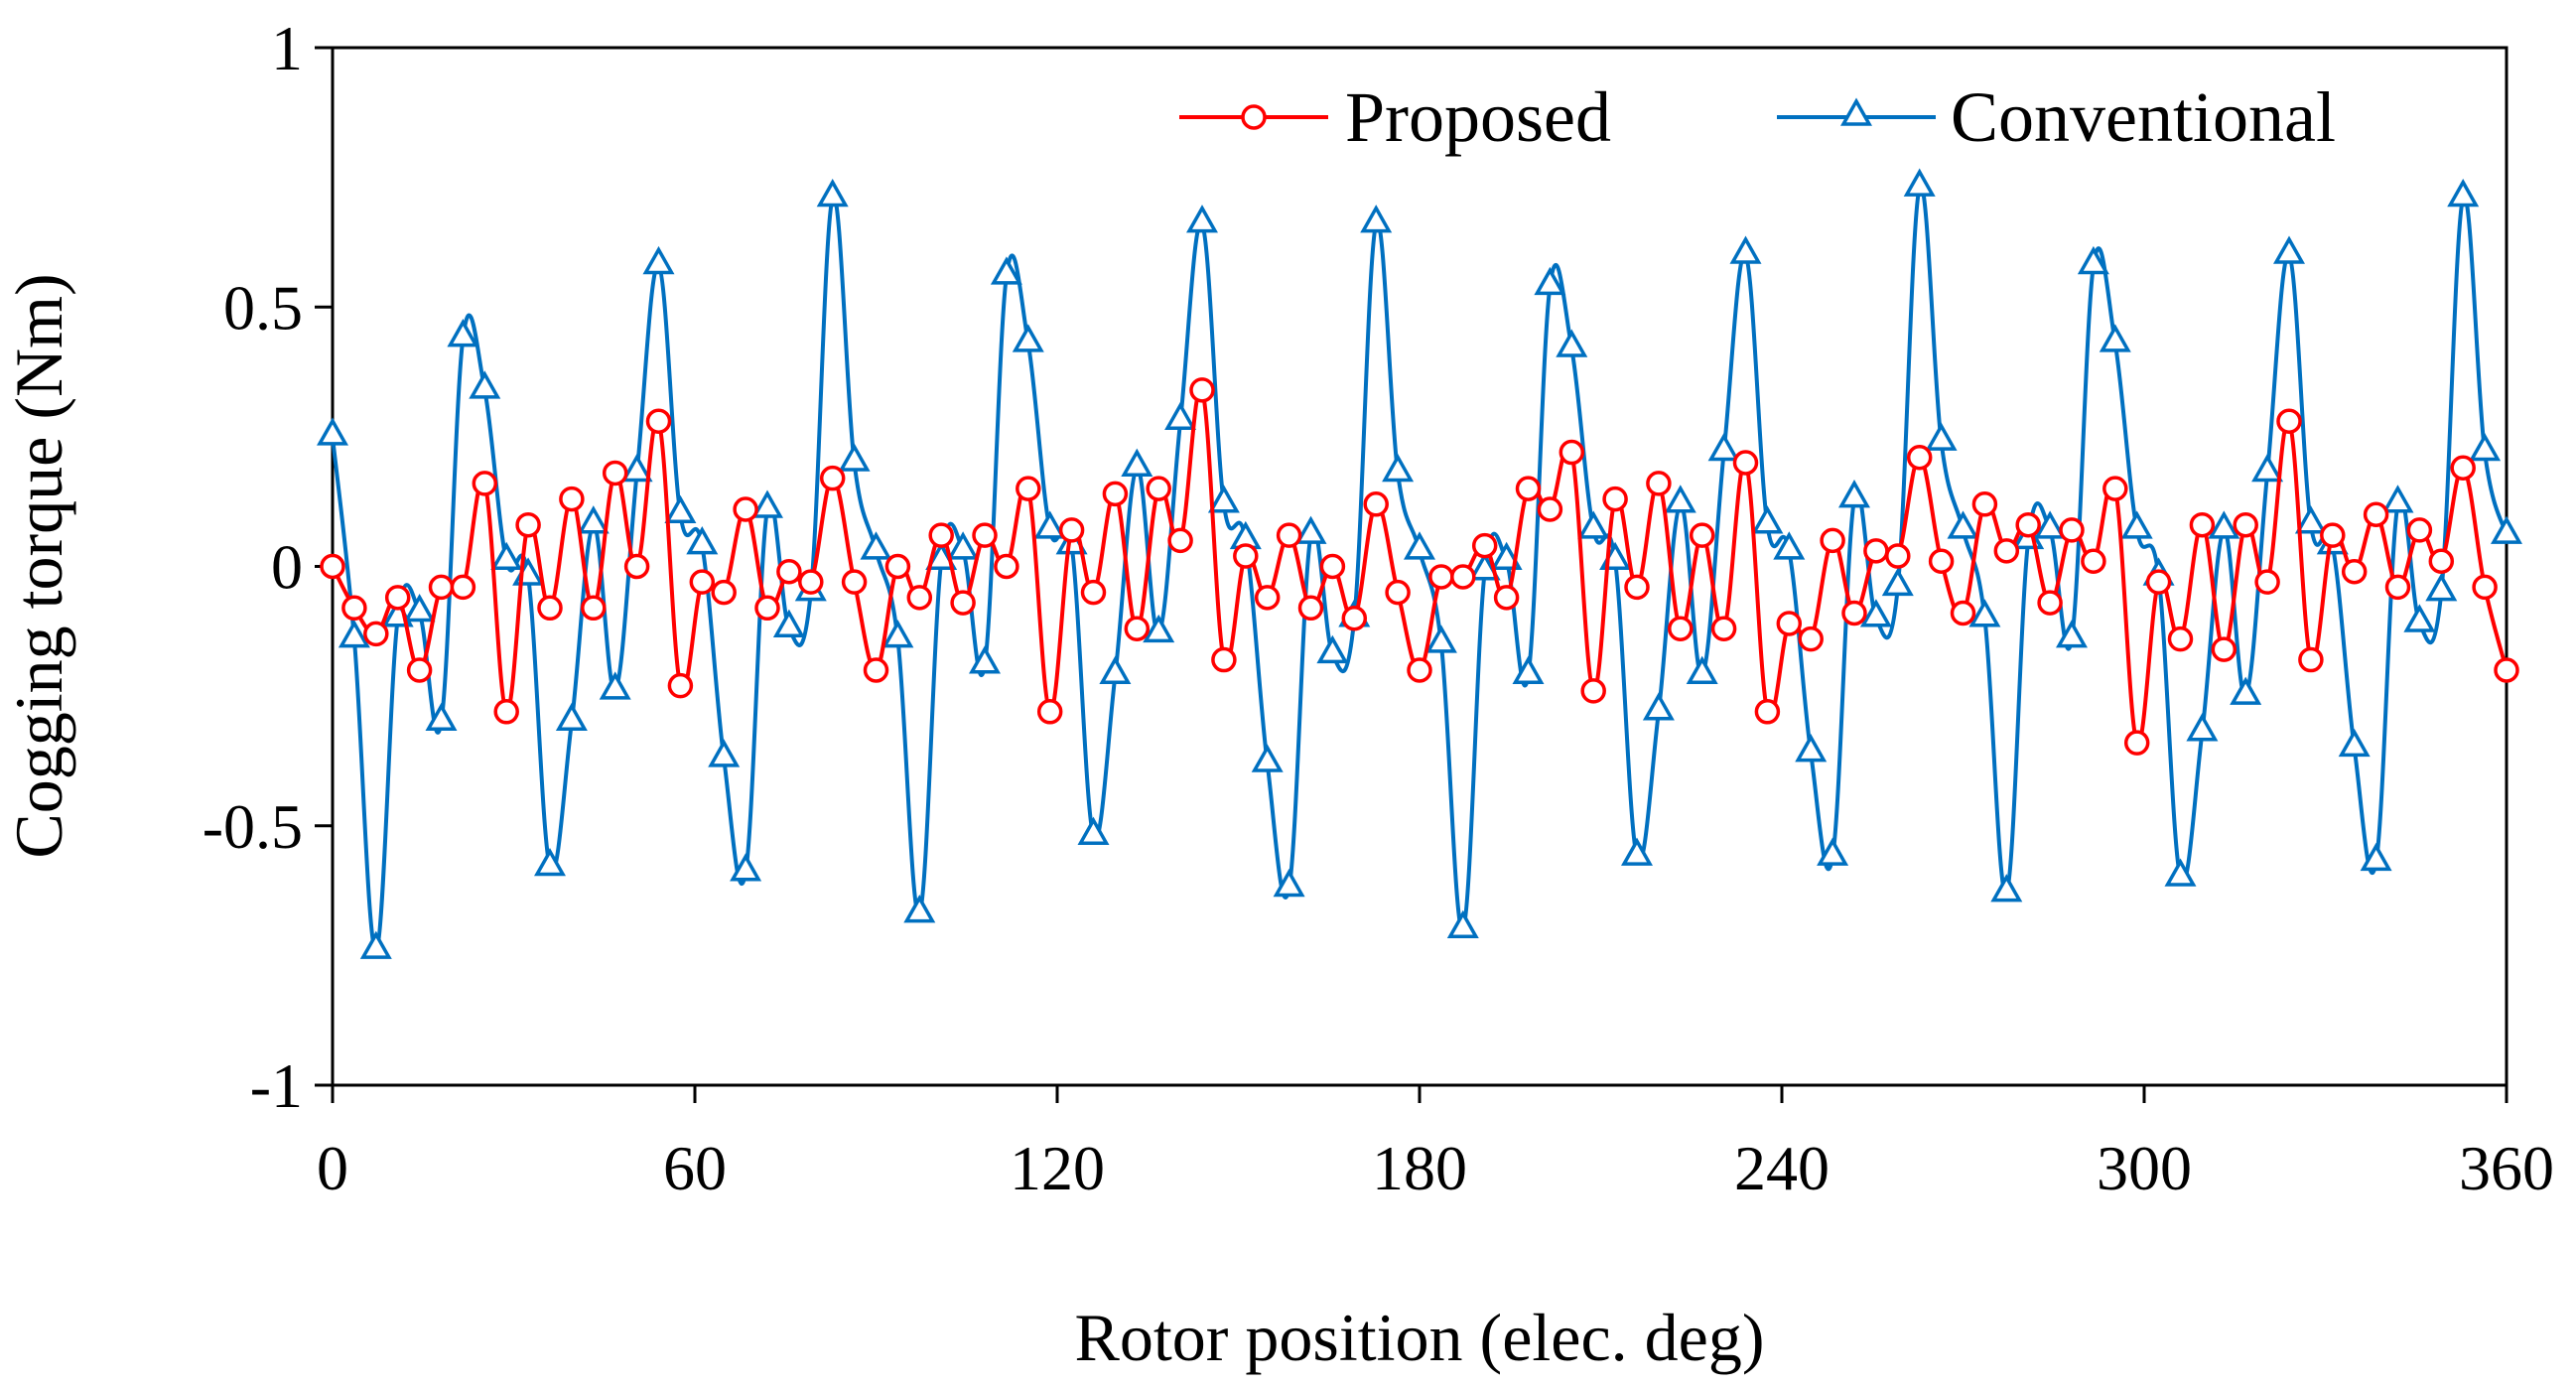  Describe the element at coordinates (333, 1168) in the screenshot. I see `x-tick-label: 0` at that location.